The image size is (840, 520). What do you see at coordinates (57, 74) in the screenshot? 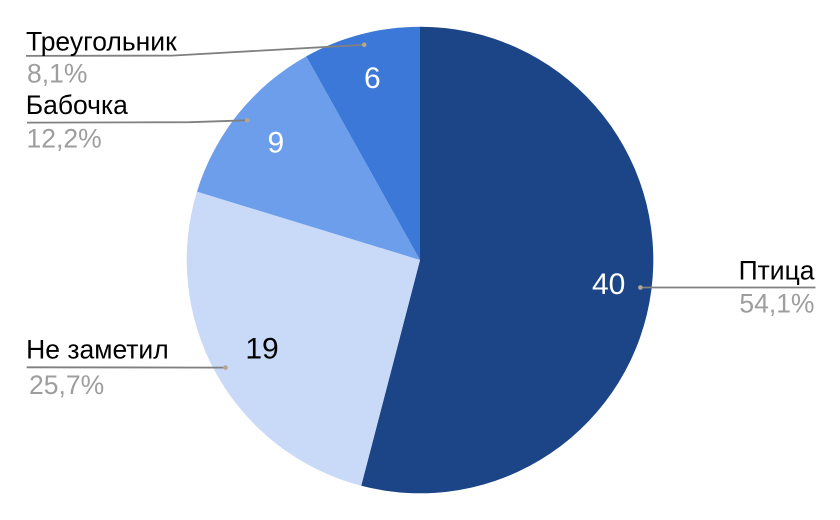
I see `svg-text: 8,1%` at bounding box center [57, 74].